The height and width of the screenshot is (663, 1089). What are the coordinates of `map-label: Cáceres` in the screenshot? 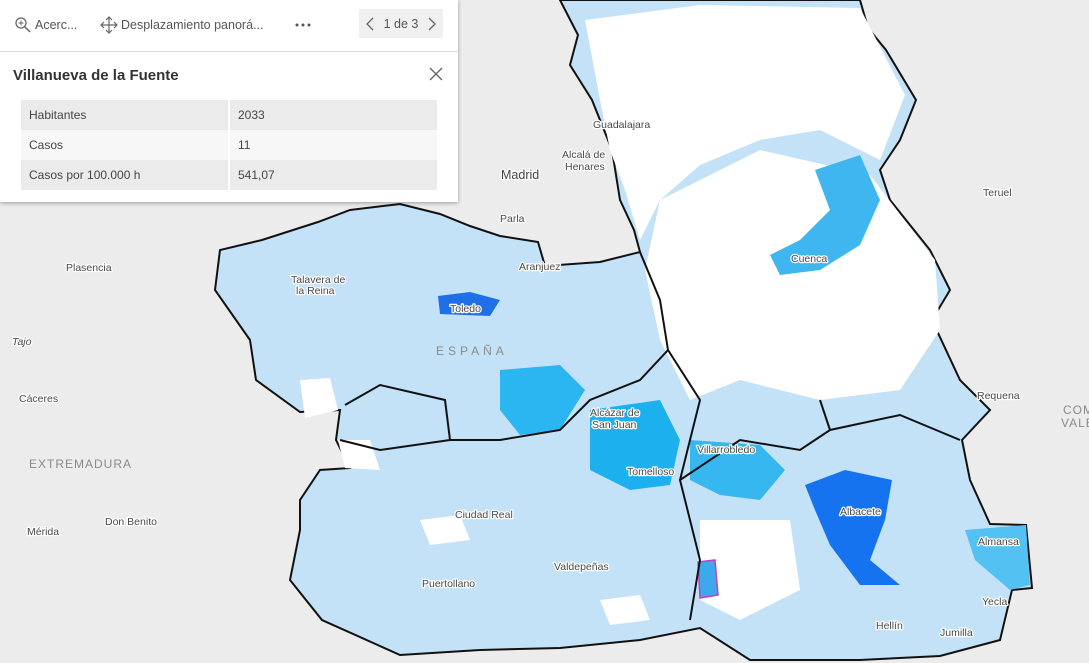 It's located at (38, 399).